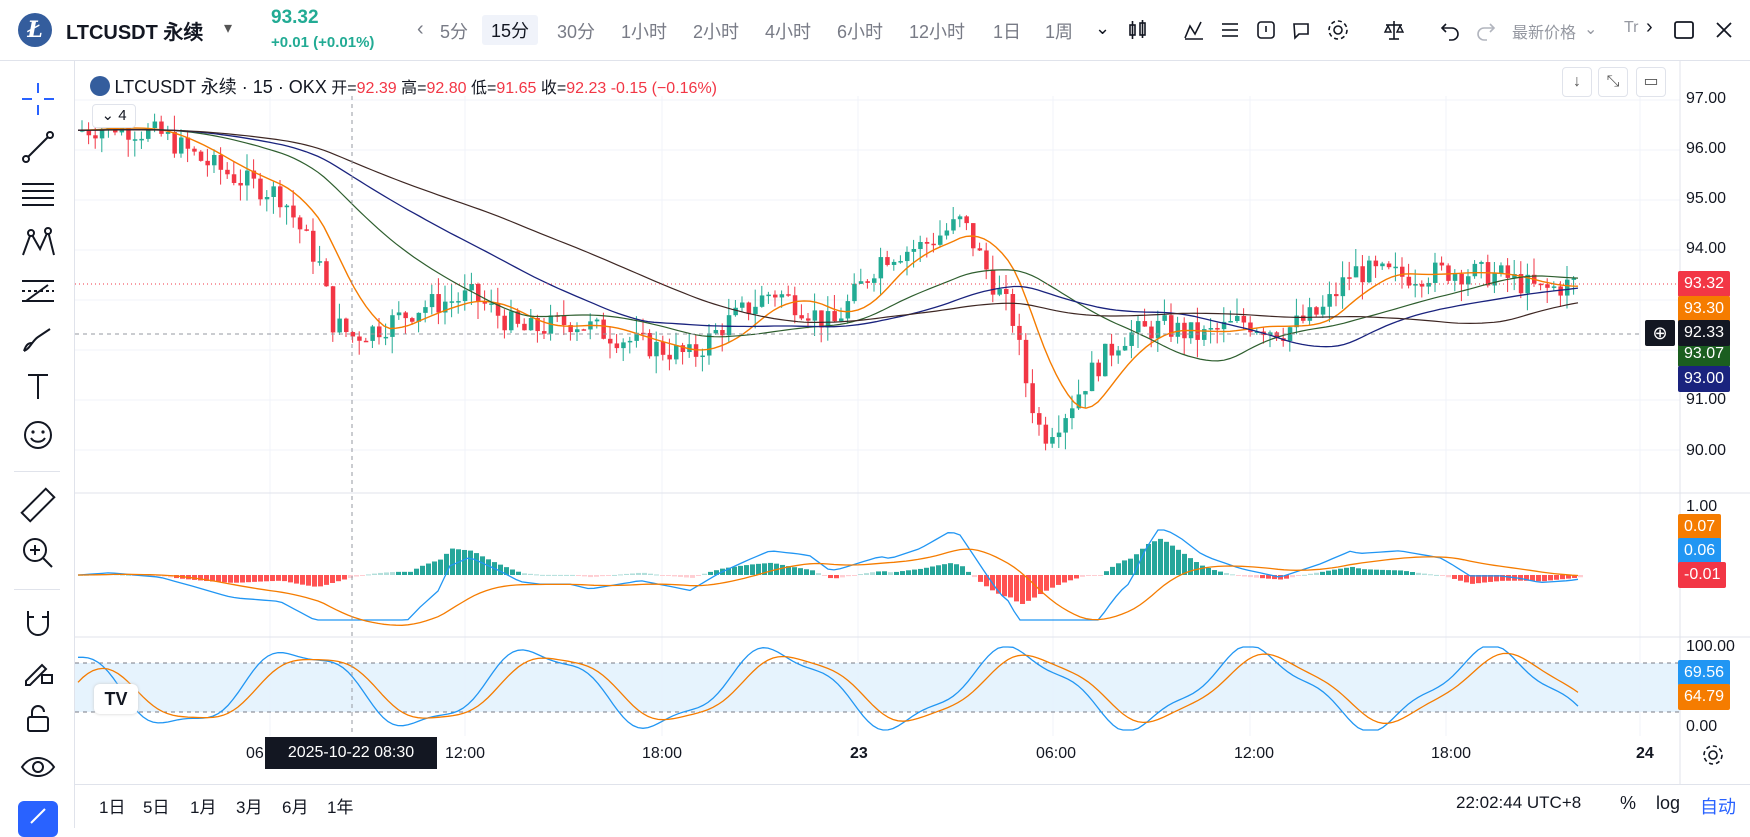 The image size is (1750, 837). What do you see at coordinates (576, 32) in the screenshot?
I see `tf-30m: 30分` at bounding box center [576, 32].